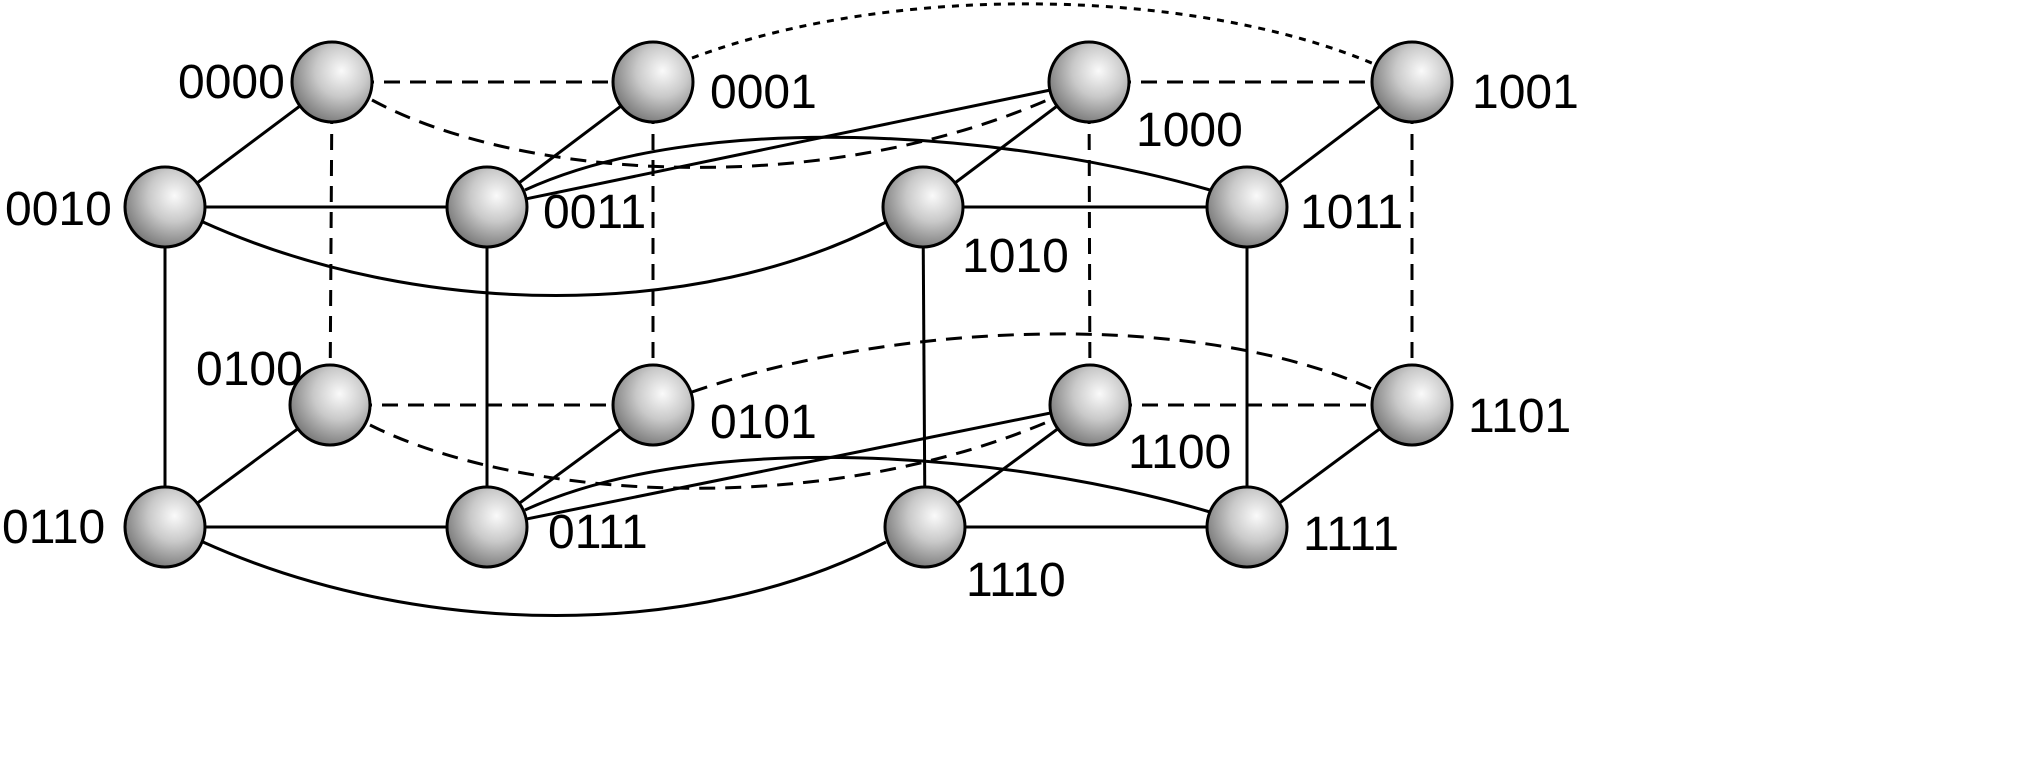 The height and width of the screenshot is (783, 2025). What do you see at coordinates (1015, 256) in the screenshot?
I see `node-label: 1010` at bounding box center [1015, 256].